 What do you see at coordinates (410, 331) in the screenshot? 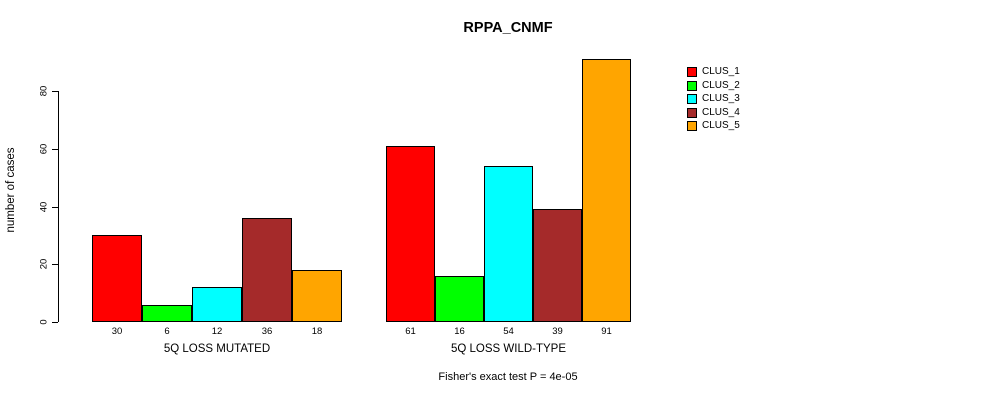
I see `bar-value-label: 61` at bounding box center [410, 331].